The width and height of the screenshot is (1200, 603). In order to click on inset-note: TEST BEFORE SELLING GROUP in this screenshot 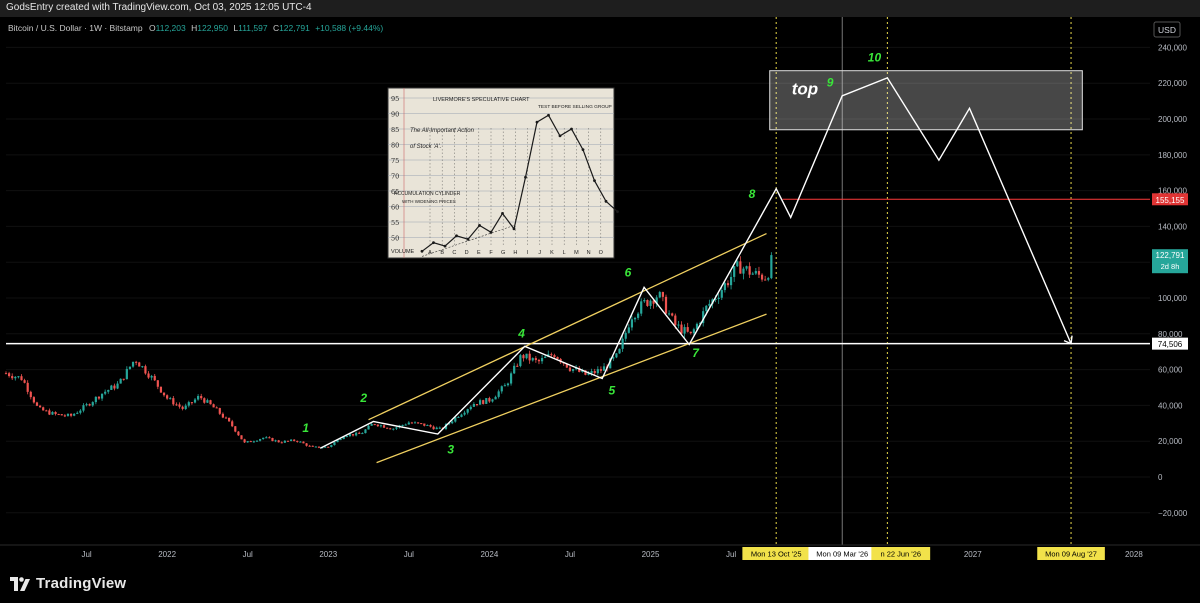, I will do `click(575, 107)`.